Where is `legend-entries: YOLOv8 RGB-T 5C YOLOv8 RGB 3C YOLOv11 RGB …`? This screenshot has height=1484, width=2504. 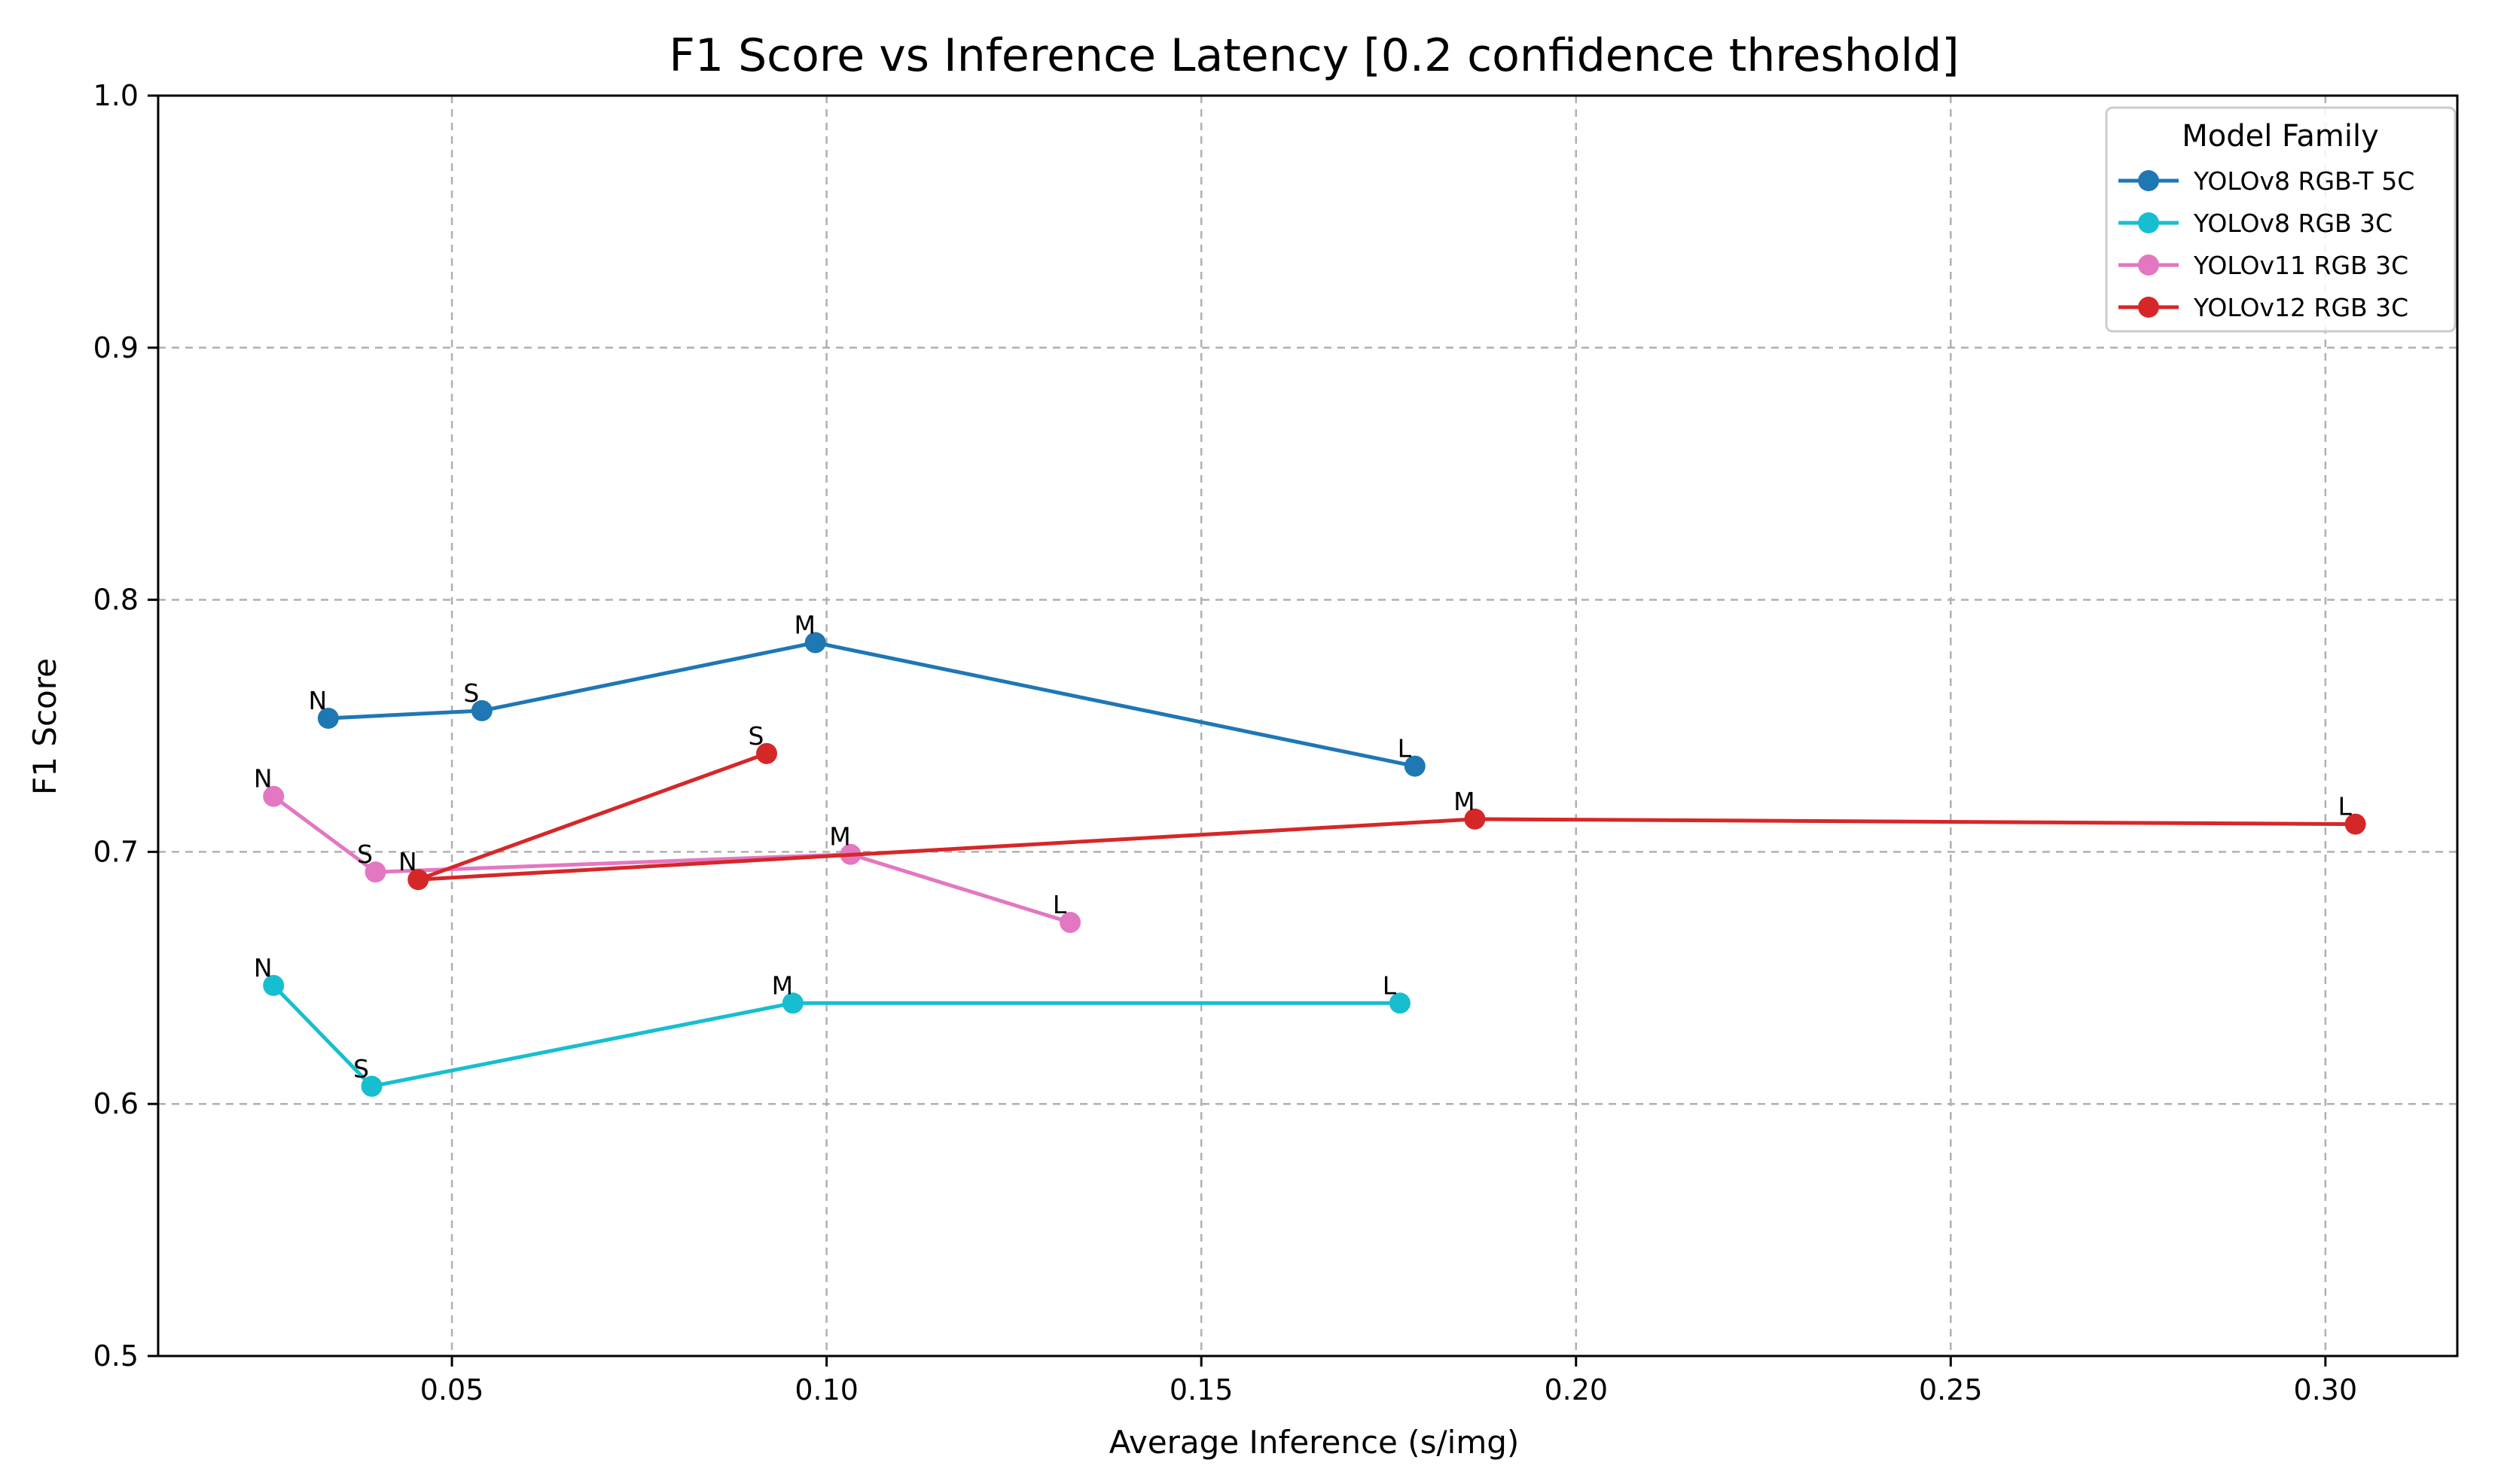 legend-entries: YOLOv8 RGB-T 5C YOLOv8 RGB 3C YOLOv11 RGB … is located at coordinates (2266, 244).